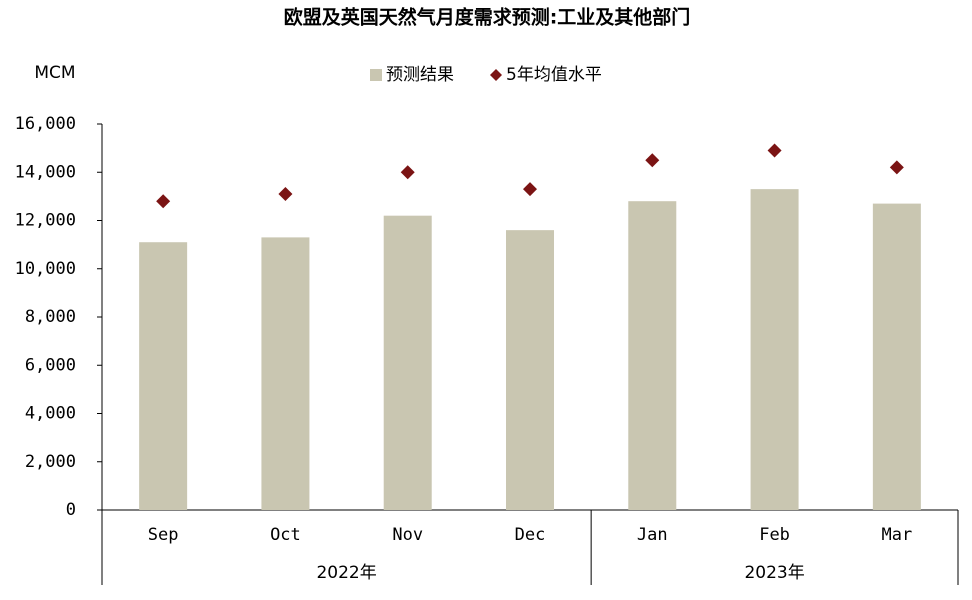 This screenshot has width=972, height=600. I want to click on y-tick-label: 10,000, so click(45, 269).